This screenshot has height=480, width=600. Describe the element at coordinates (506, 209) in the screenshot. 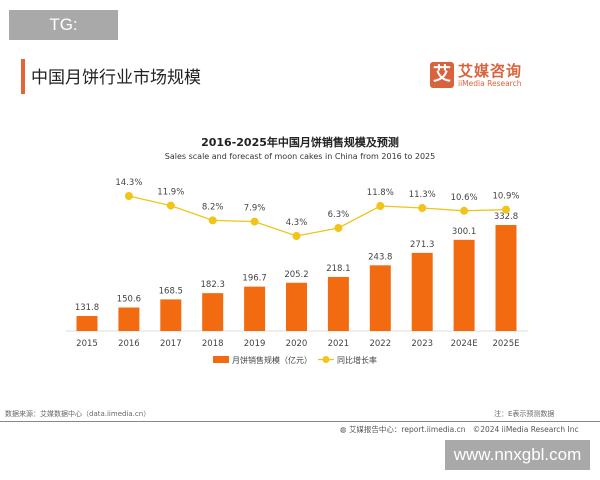

I see `growth-point-2025E` at that location.